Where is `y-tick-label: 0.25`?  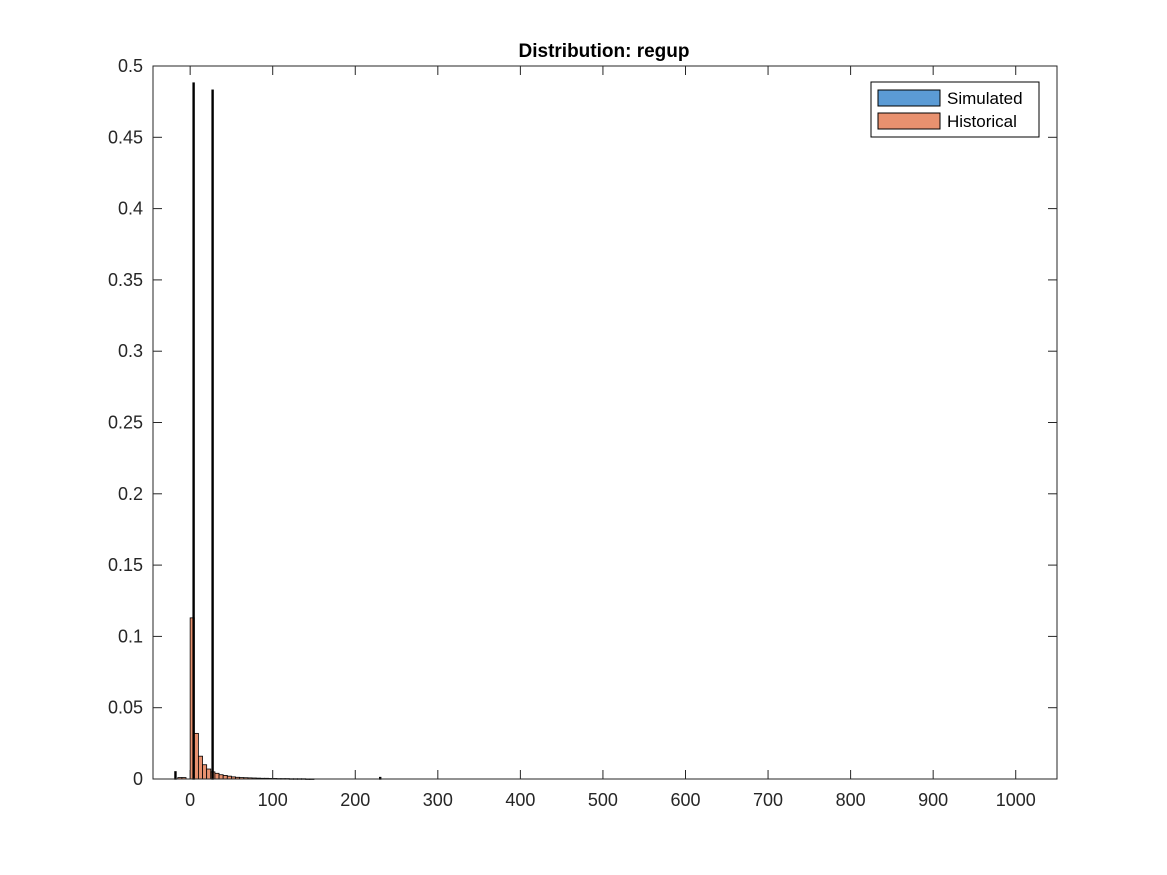 y-tick-label: 0.25 is located at coordinates (125, 423).